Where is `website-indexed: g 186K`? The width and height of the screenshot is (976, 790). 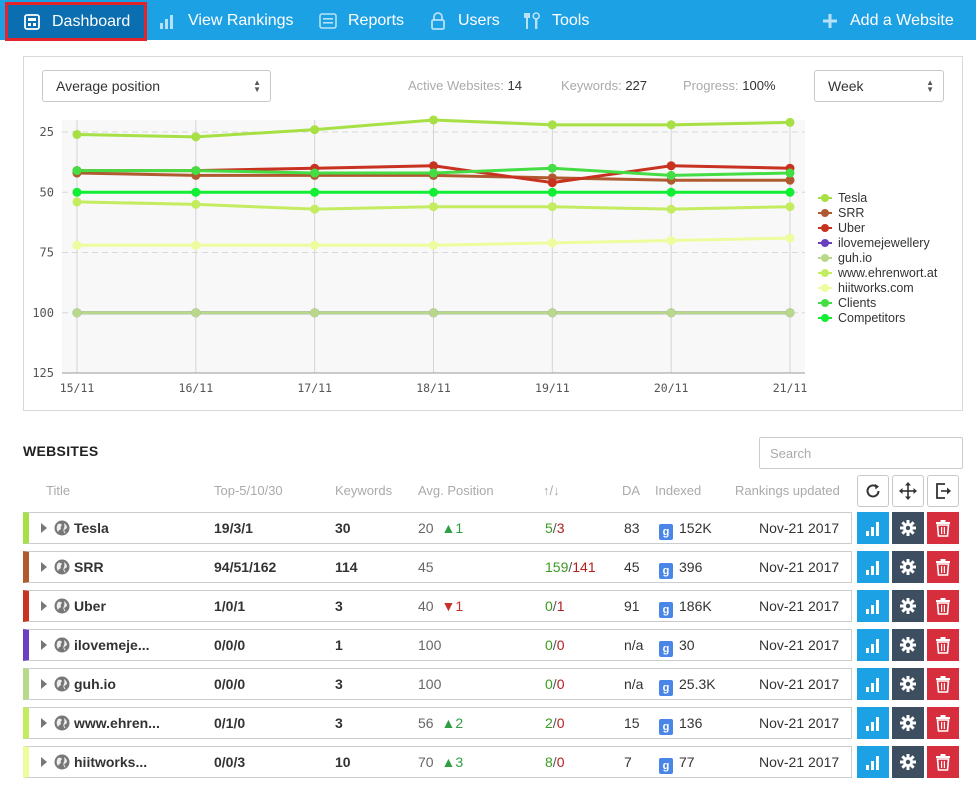
website-indexed: g 186K is located at coordinates (685, 608).